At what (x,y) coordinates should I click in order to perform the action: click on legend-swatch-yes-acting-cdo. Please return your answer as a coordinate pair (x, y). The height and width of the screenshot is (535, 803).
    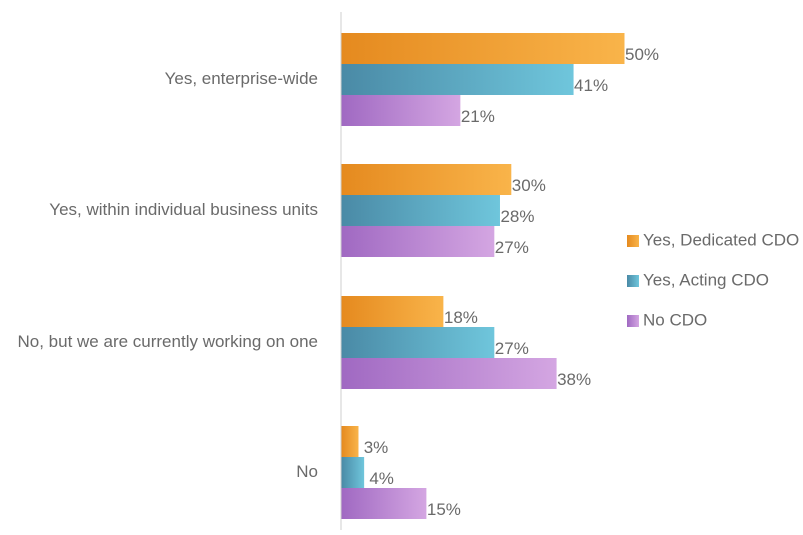
    Looking at the image, I should click on (633, 281).